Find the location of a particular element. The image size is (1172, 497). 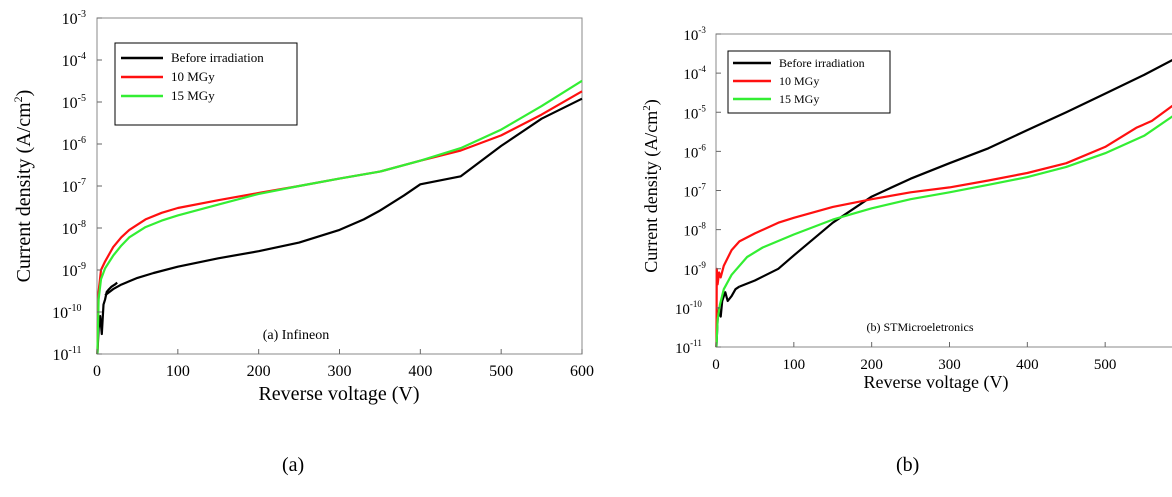

x-axis-ticks: 0 100 200 300 400 500 600 is located at coordinates (343, 364).